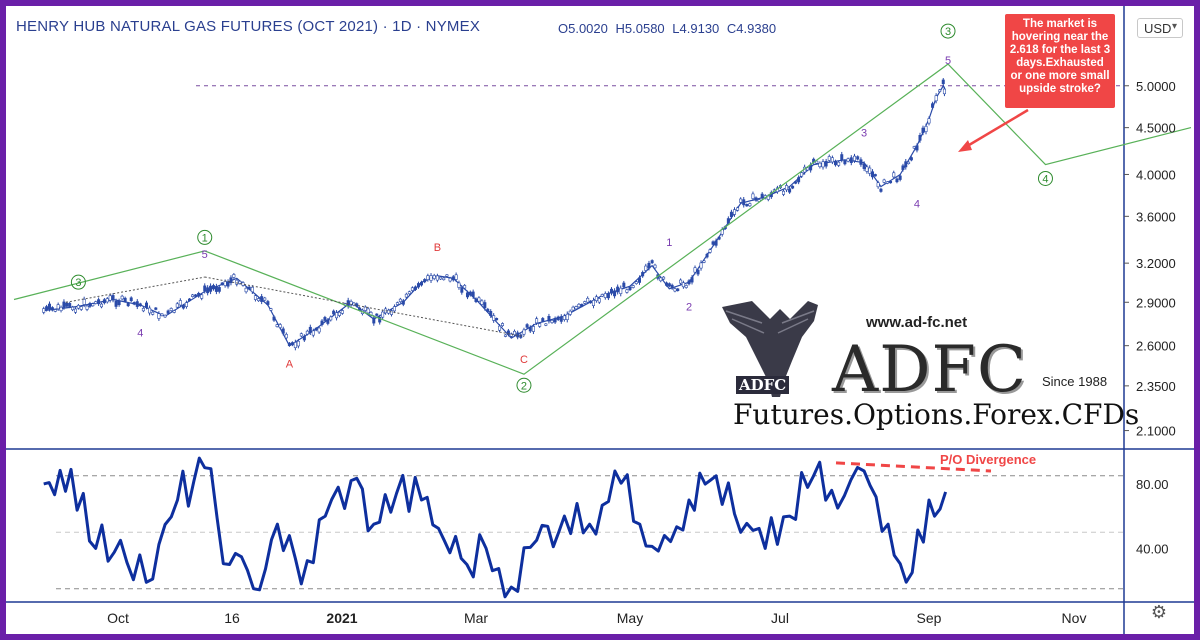 The height and width of the screenshot is (640, 1200). Describe the element at coordinates (135, 289) in the screenshot. I see `dotted-trend-line` at that location.